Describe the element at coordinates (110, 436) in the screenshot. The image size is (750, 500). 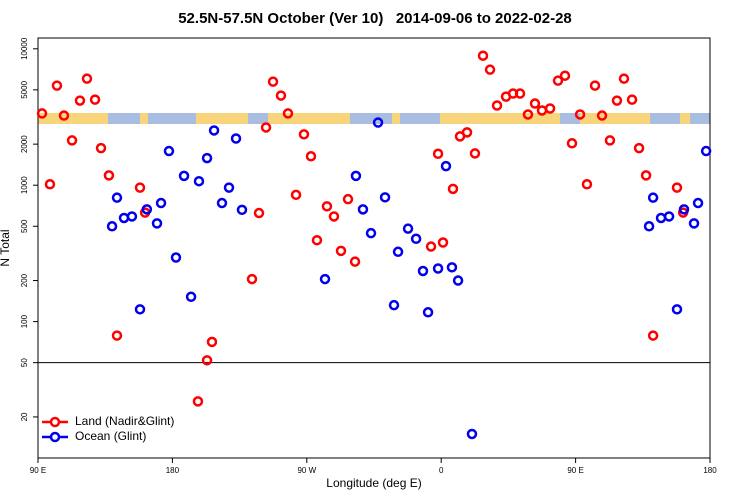
I see `legend-label: Ocean (Glint)` at that location.